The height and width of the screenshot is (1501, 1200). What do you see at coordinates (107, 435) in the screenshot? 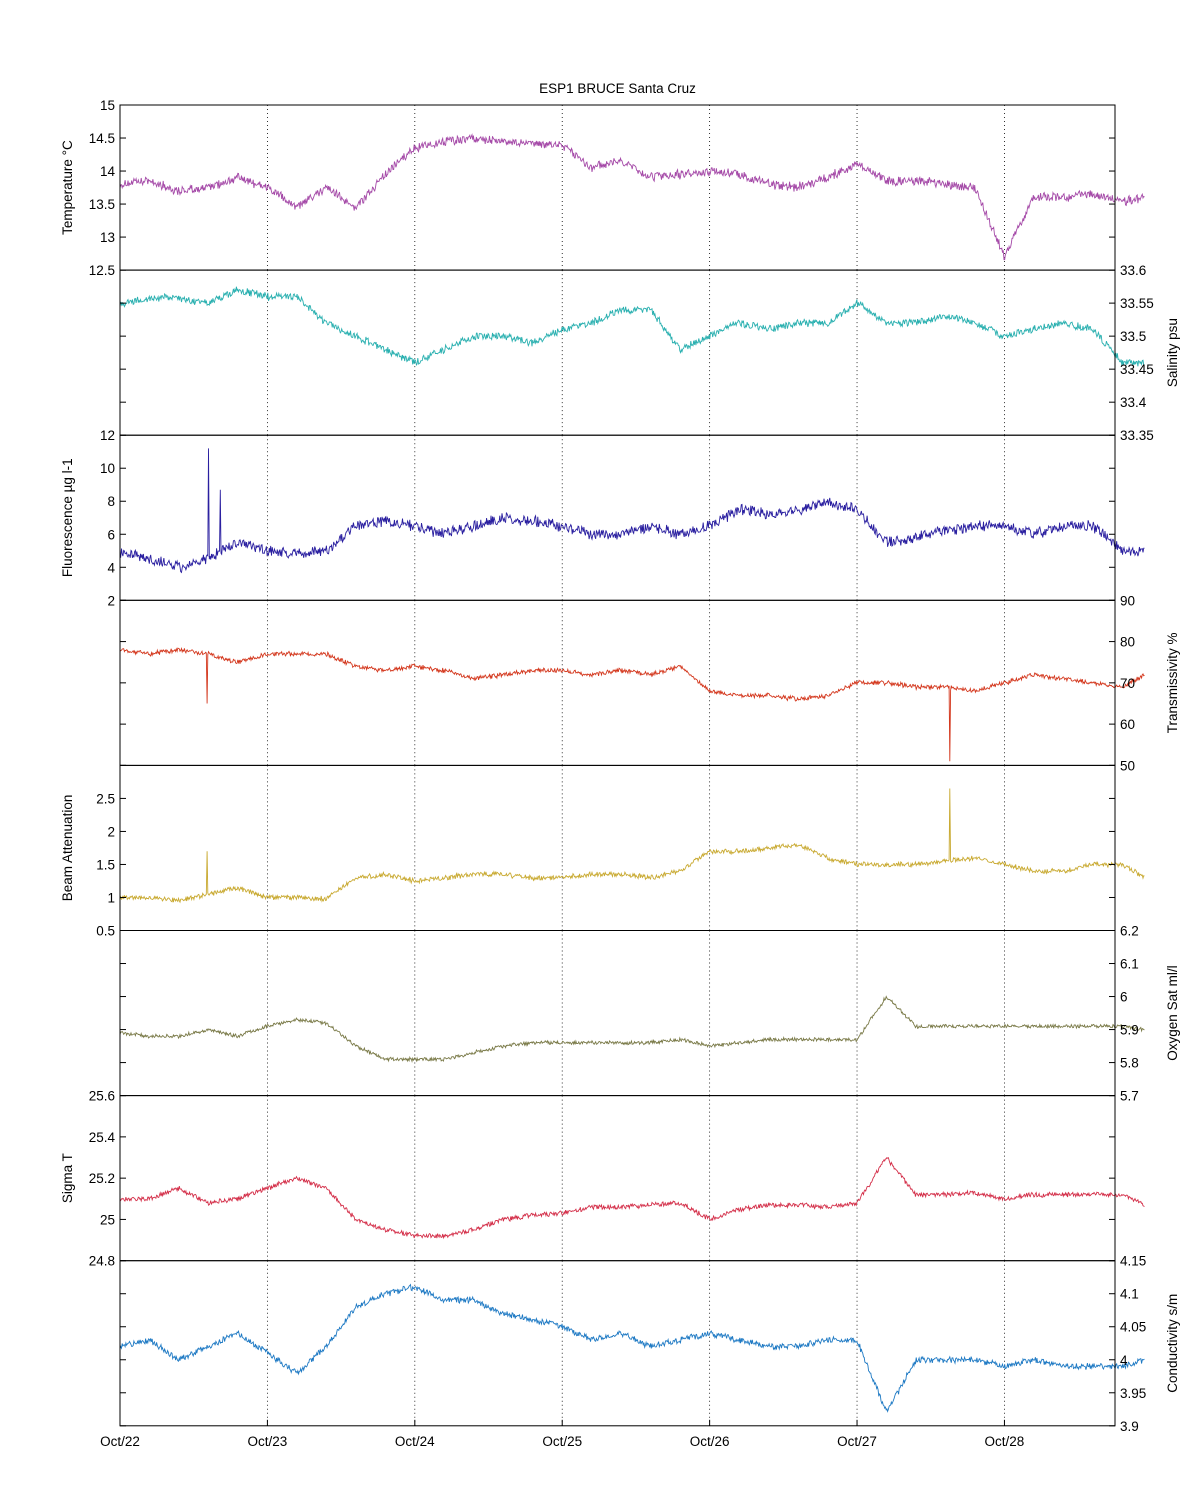
I see `y-tick-label: 12` at bounding box center [107, 435].